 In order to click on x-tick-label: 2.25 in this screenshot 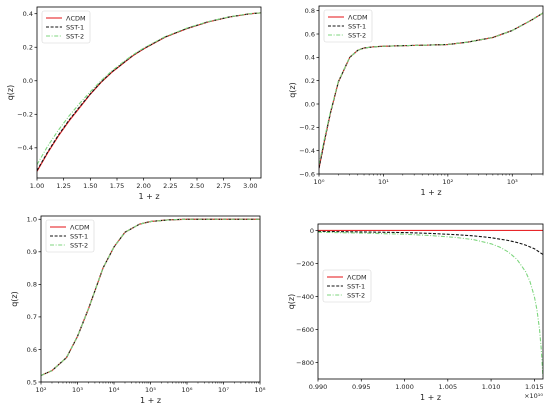, I will do `click(170, 186)`.